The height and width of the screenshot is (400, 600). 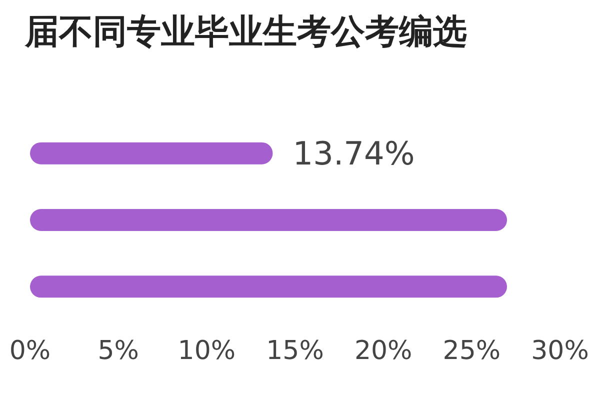 I want to click on x-tick-label: 15%, so click(x=295, y=351).